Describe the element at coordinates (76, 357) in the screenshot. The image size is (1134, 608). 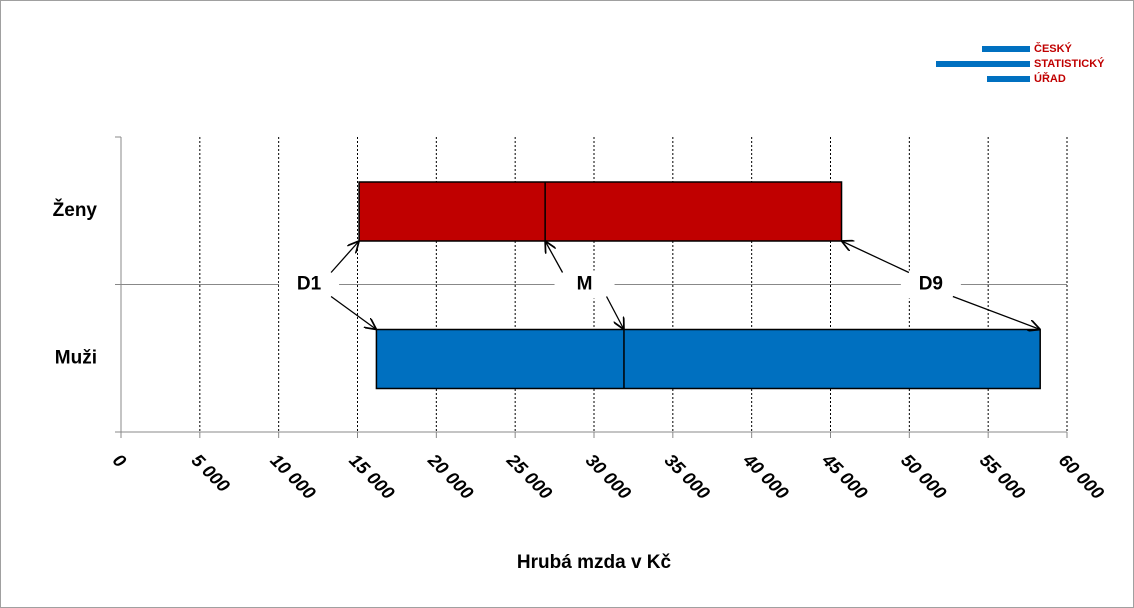
I see `y-tick-label: Muži` at that location.